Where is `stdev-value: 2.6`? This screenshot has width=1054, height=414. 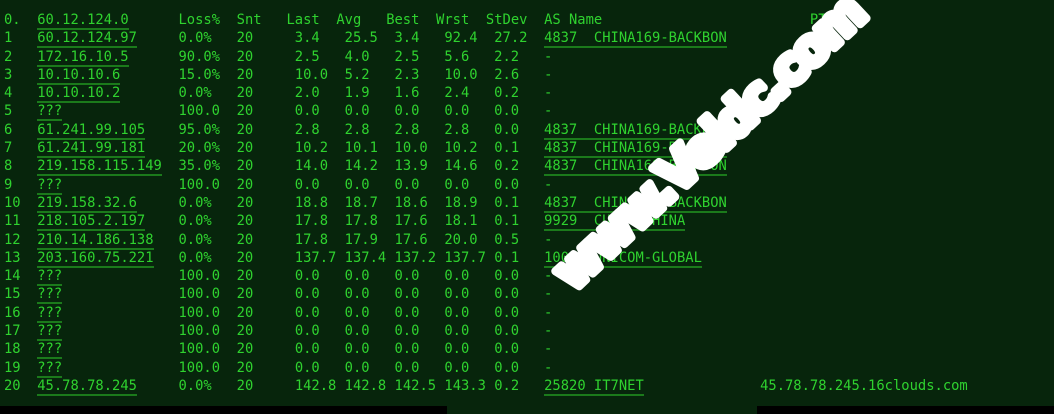 stdev-value: 2.6 is located at coordinates (507, 74).